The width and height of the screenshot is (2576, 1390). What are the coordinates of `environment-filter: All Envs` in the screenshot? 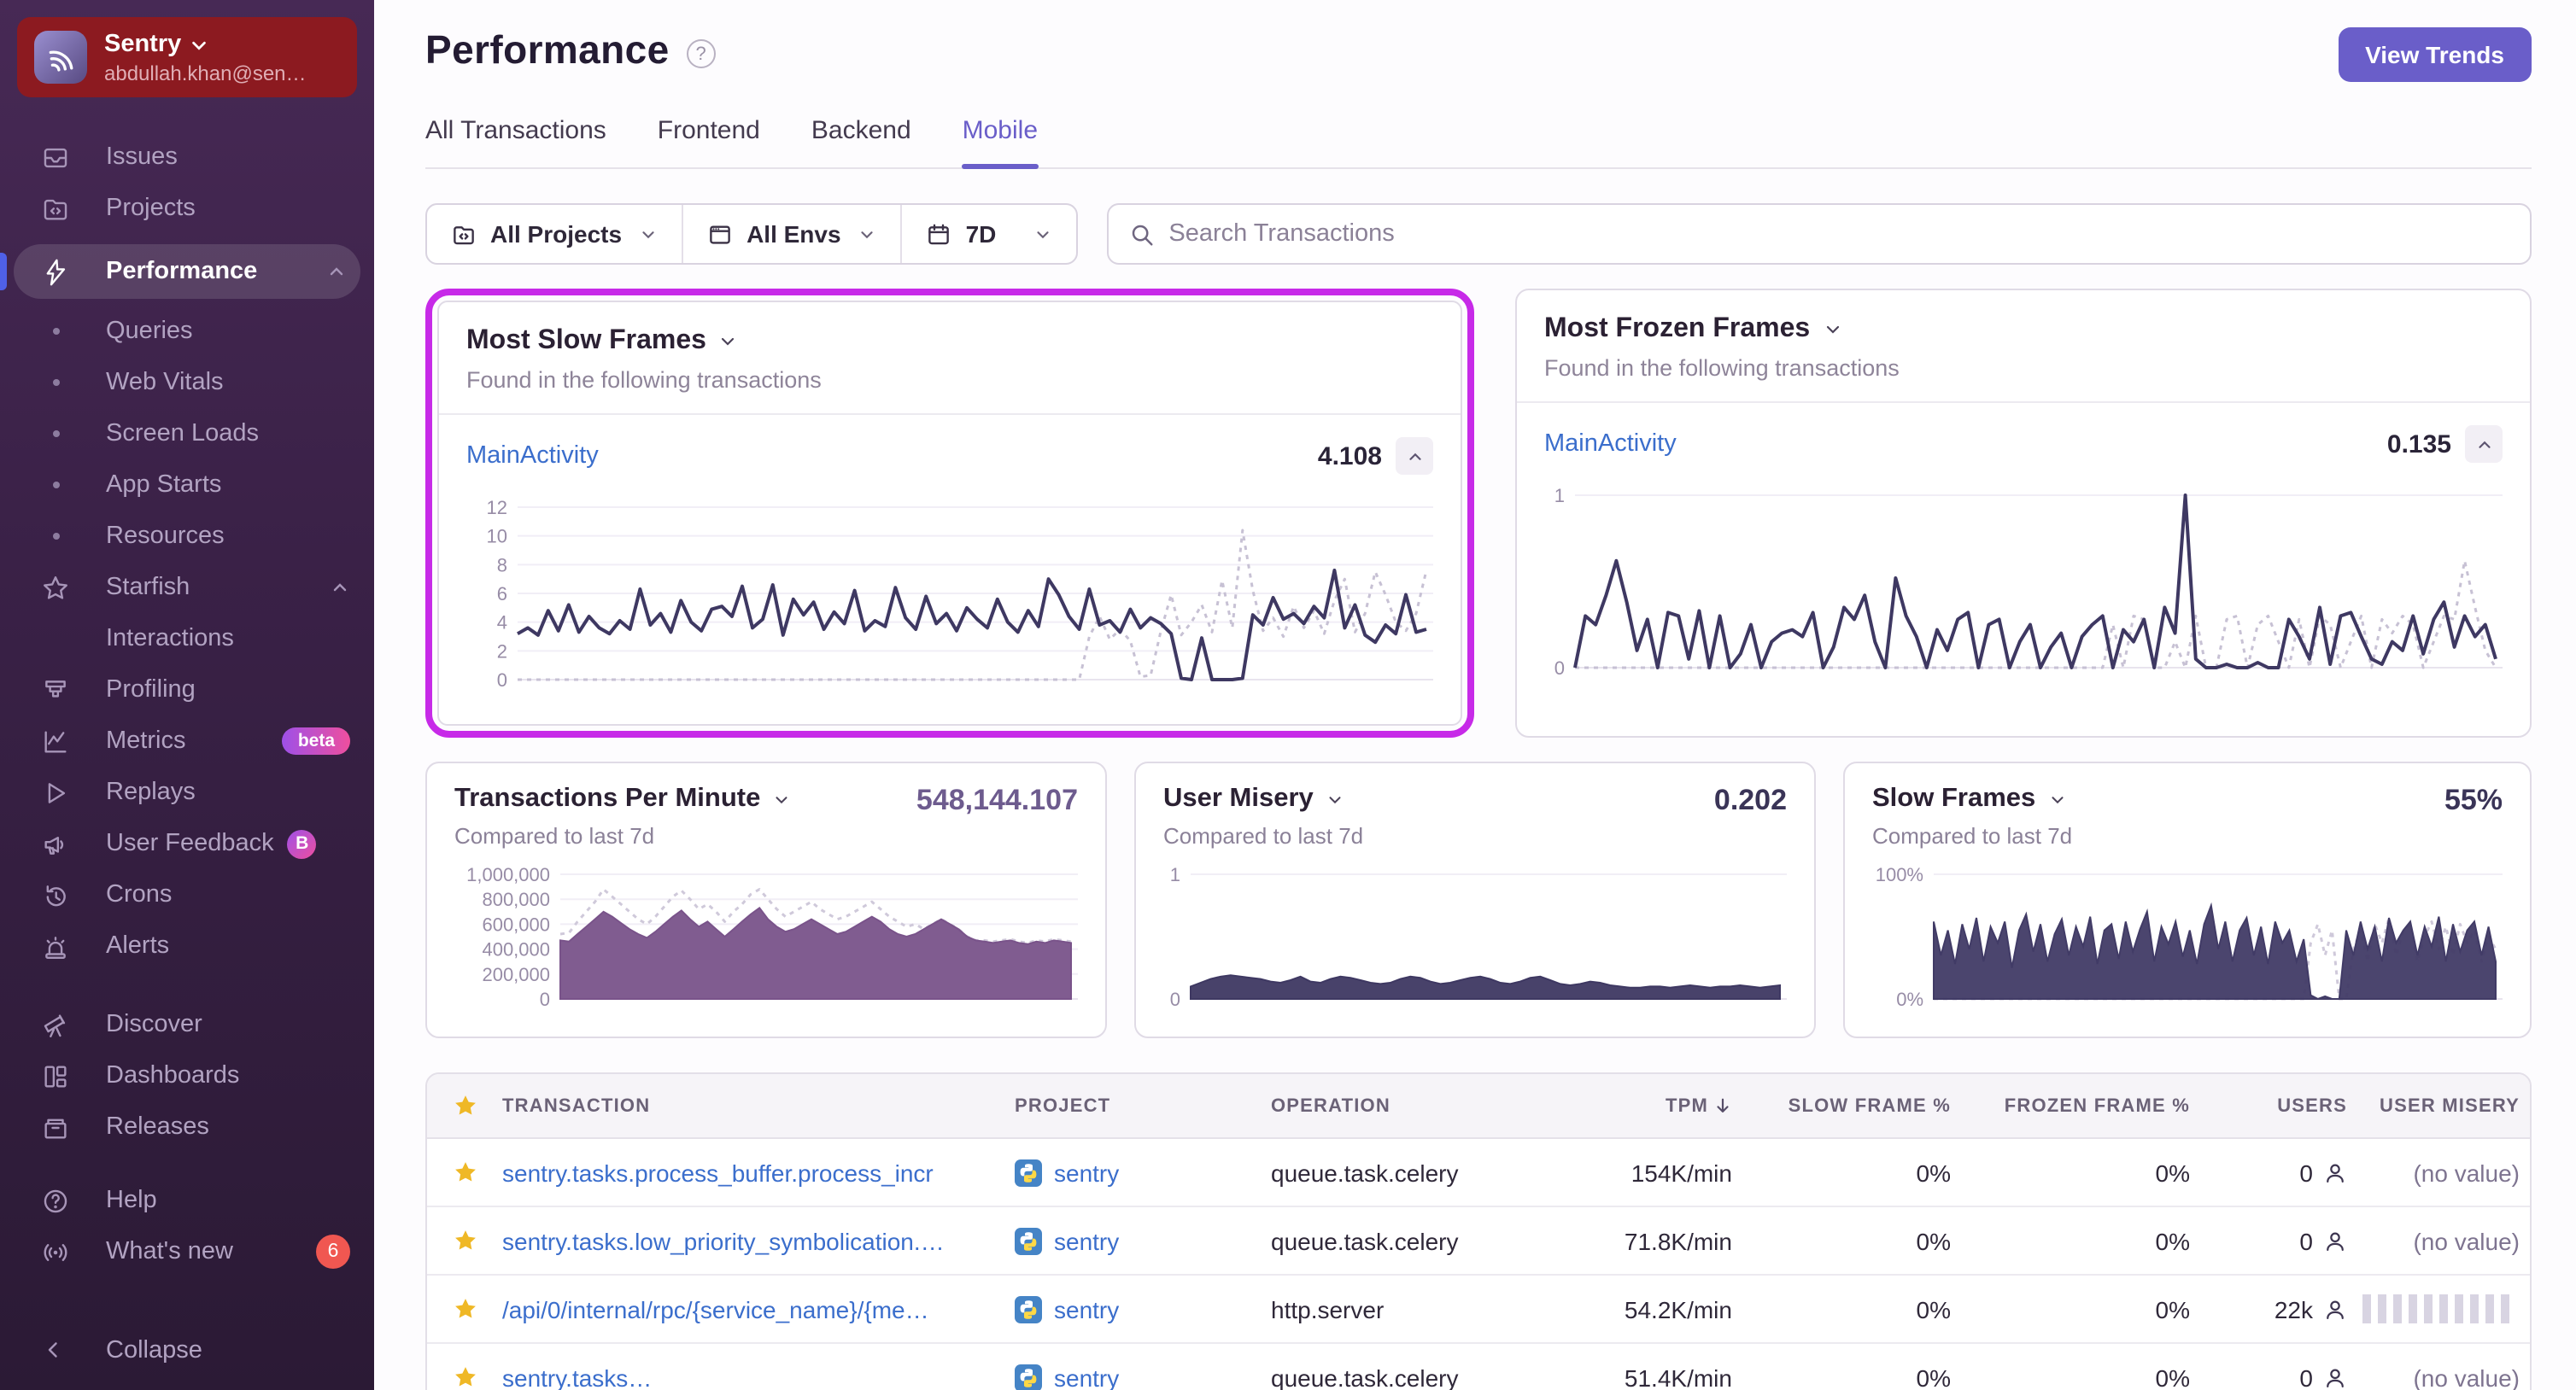 It's located at (792, 234).